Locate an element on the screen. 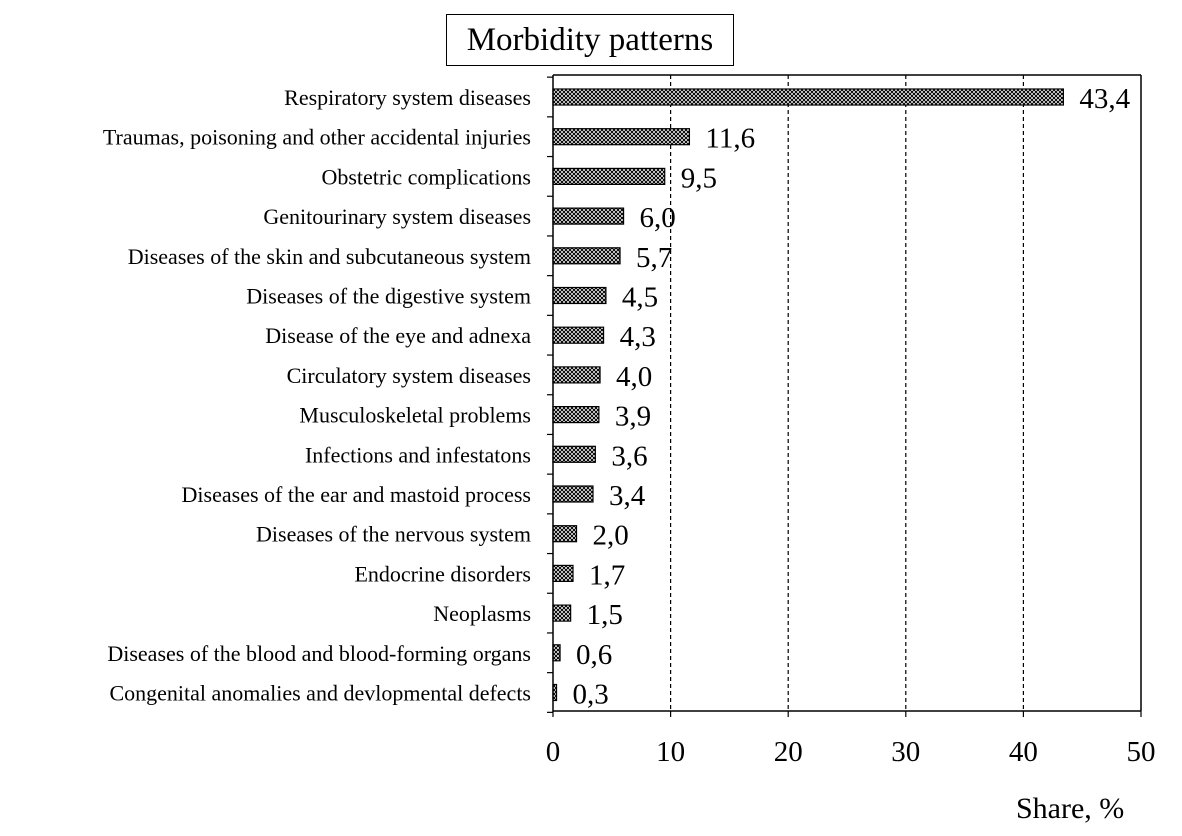 The height and width of the screenshot is (836, 1182). category-label-9: Infections and infestatons is located at coordinates (418, 454).